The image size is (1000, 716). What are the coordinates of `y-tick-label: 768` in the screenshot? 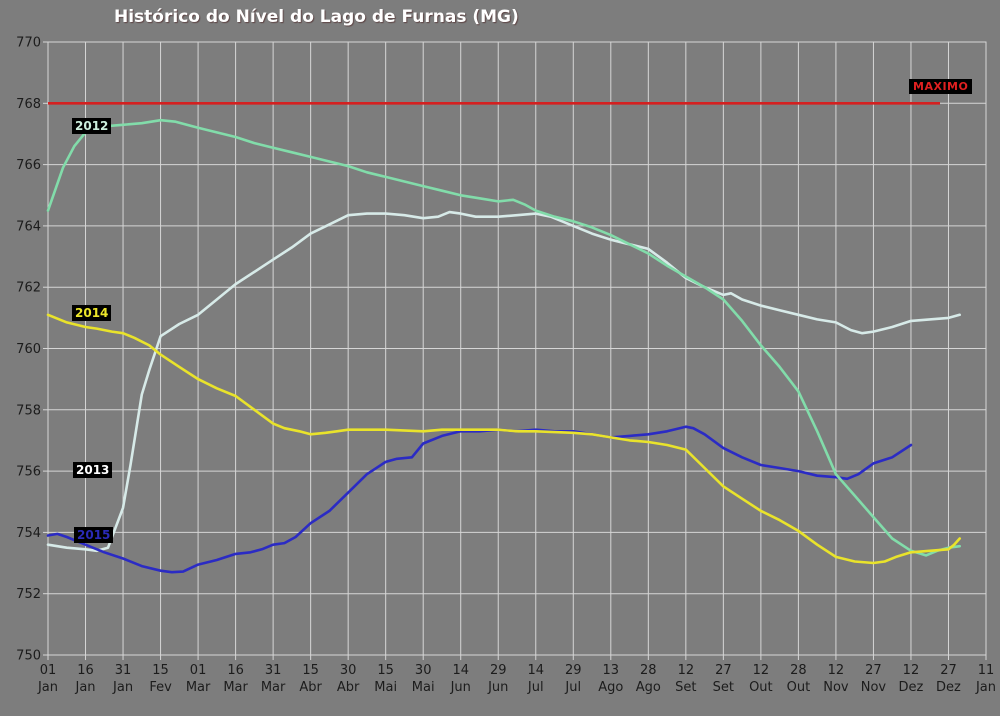 It's located at (28, 104).